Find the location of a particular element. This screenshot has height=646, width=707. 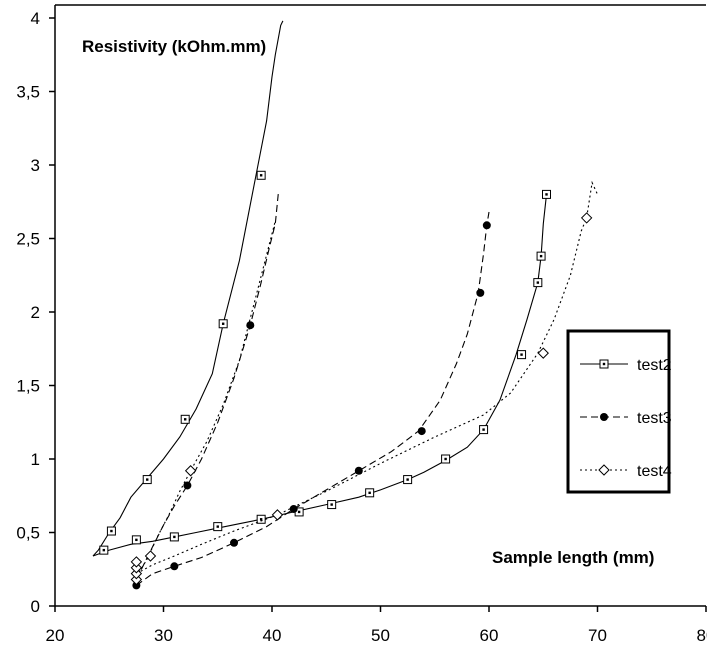

x-tick-label: 20 is located at coordinates (55, 635).